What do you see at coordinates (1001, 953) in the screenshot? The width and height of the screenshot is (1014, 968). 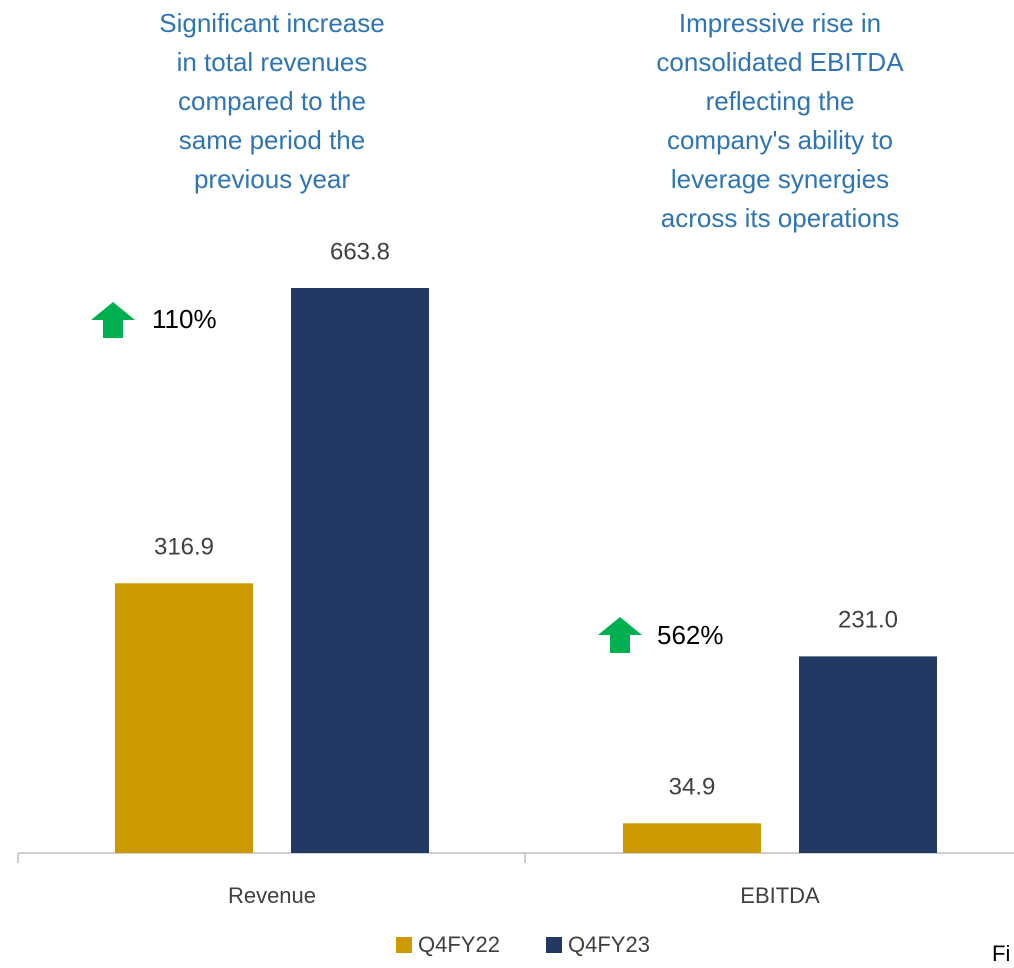 I see `footnote: Fi` at bounding box center [1001, 953].